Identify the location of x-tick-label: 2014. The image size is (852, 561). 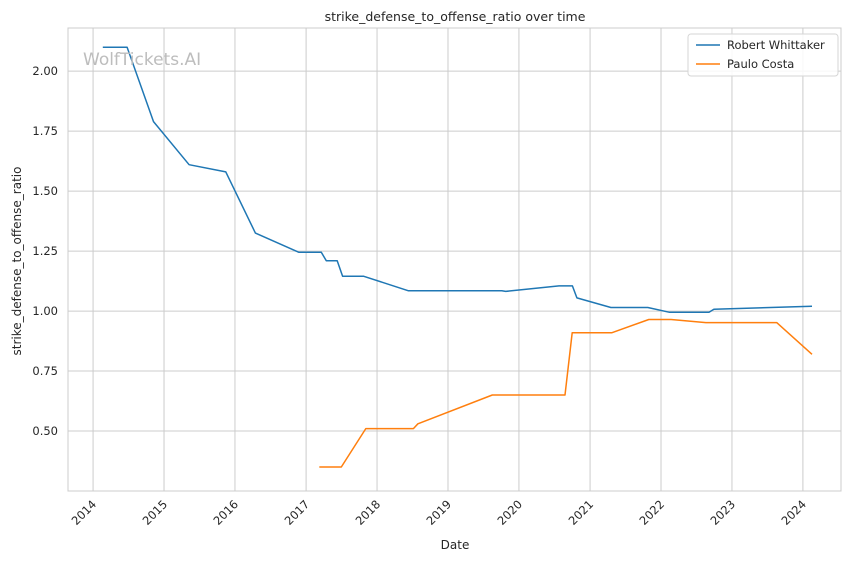
(84, 512).